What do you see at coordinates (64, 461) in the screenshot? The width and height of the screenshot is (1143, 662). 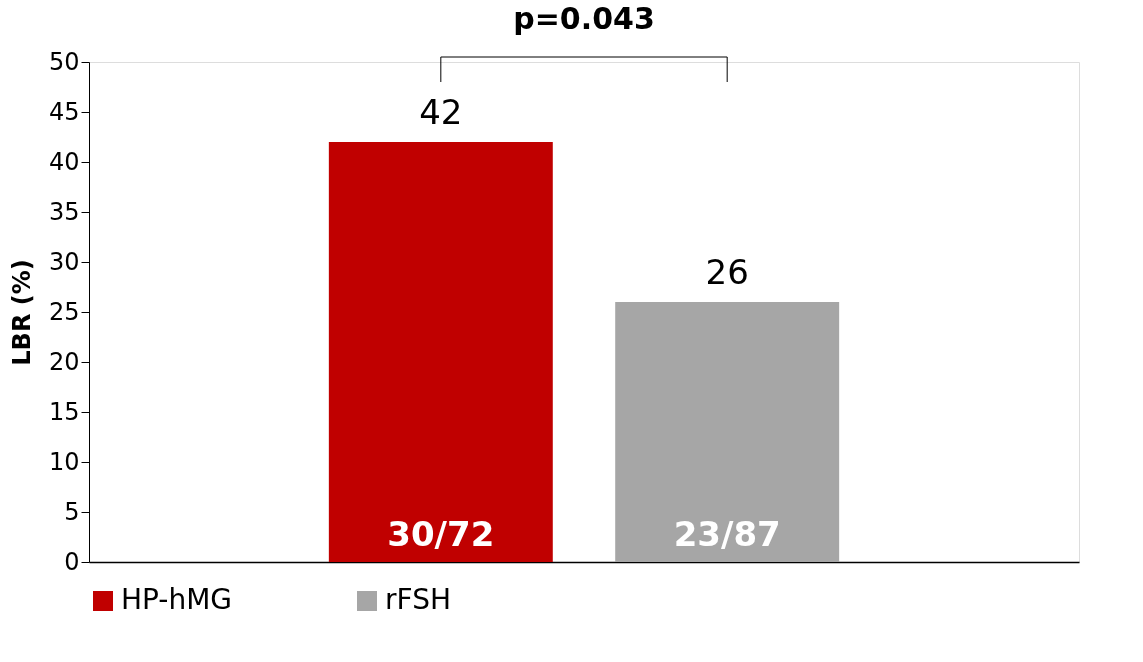 I see `y-tick-label: 10` at bounding box center [64, 461].